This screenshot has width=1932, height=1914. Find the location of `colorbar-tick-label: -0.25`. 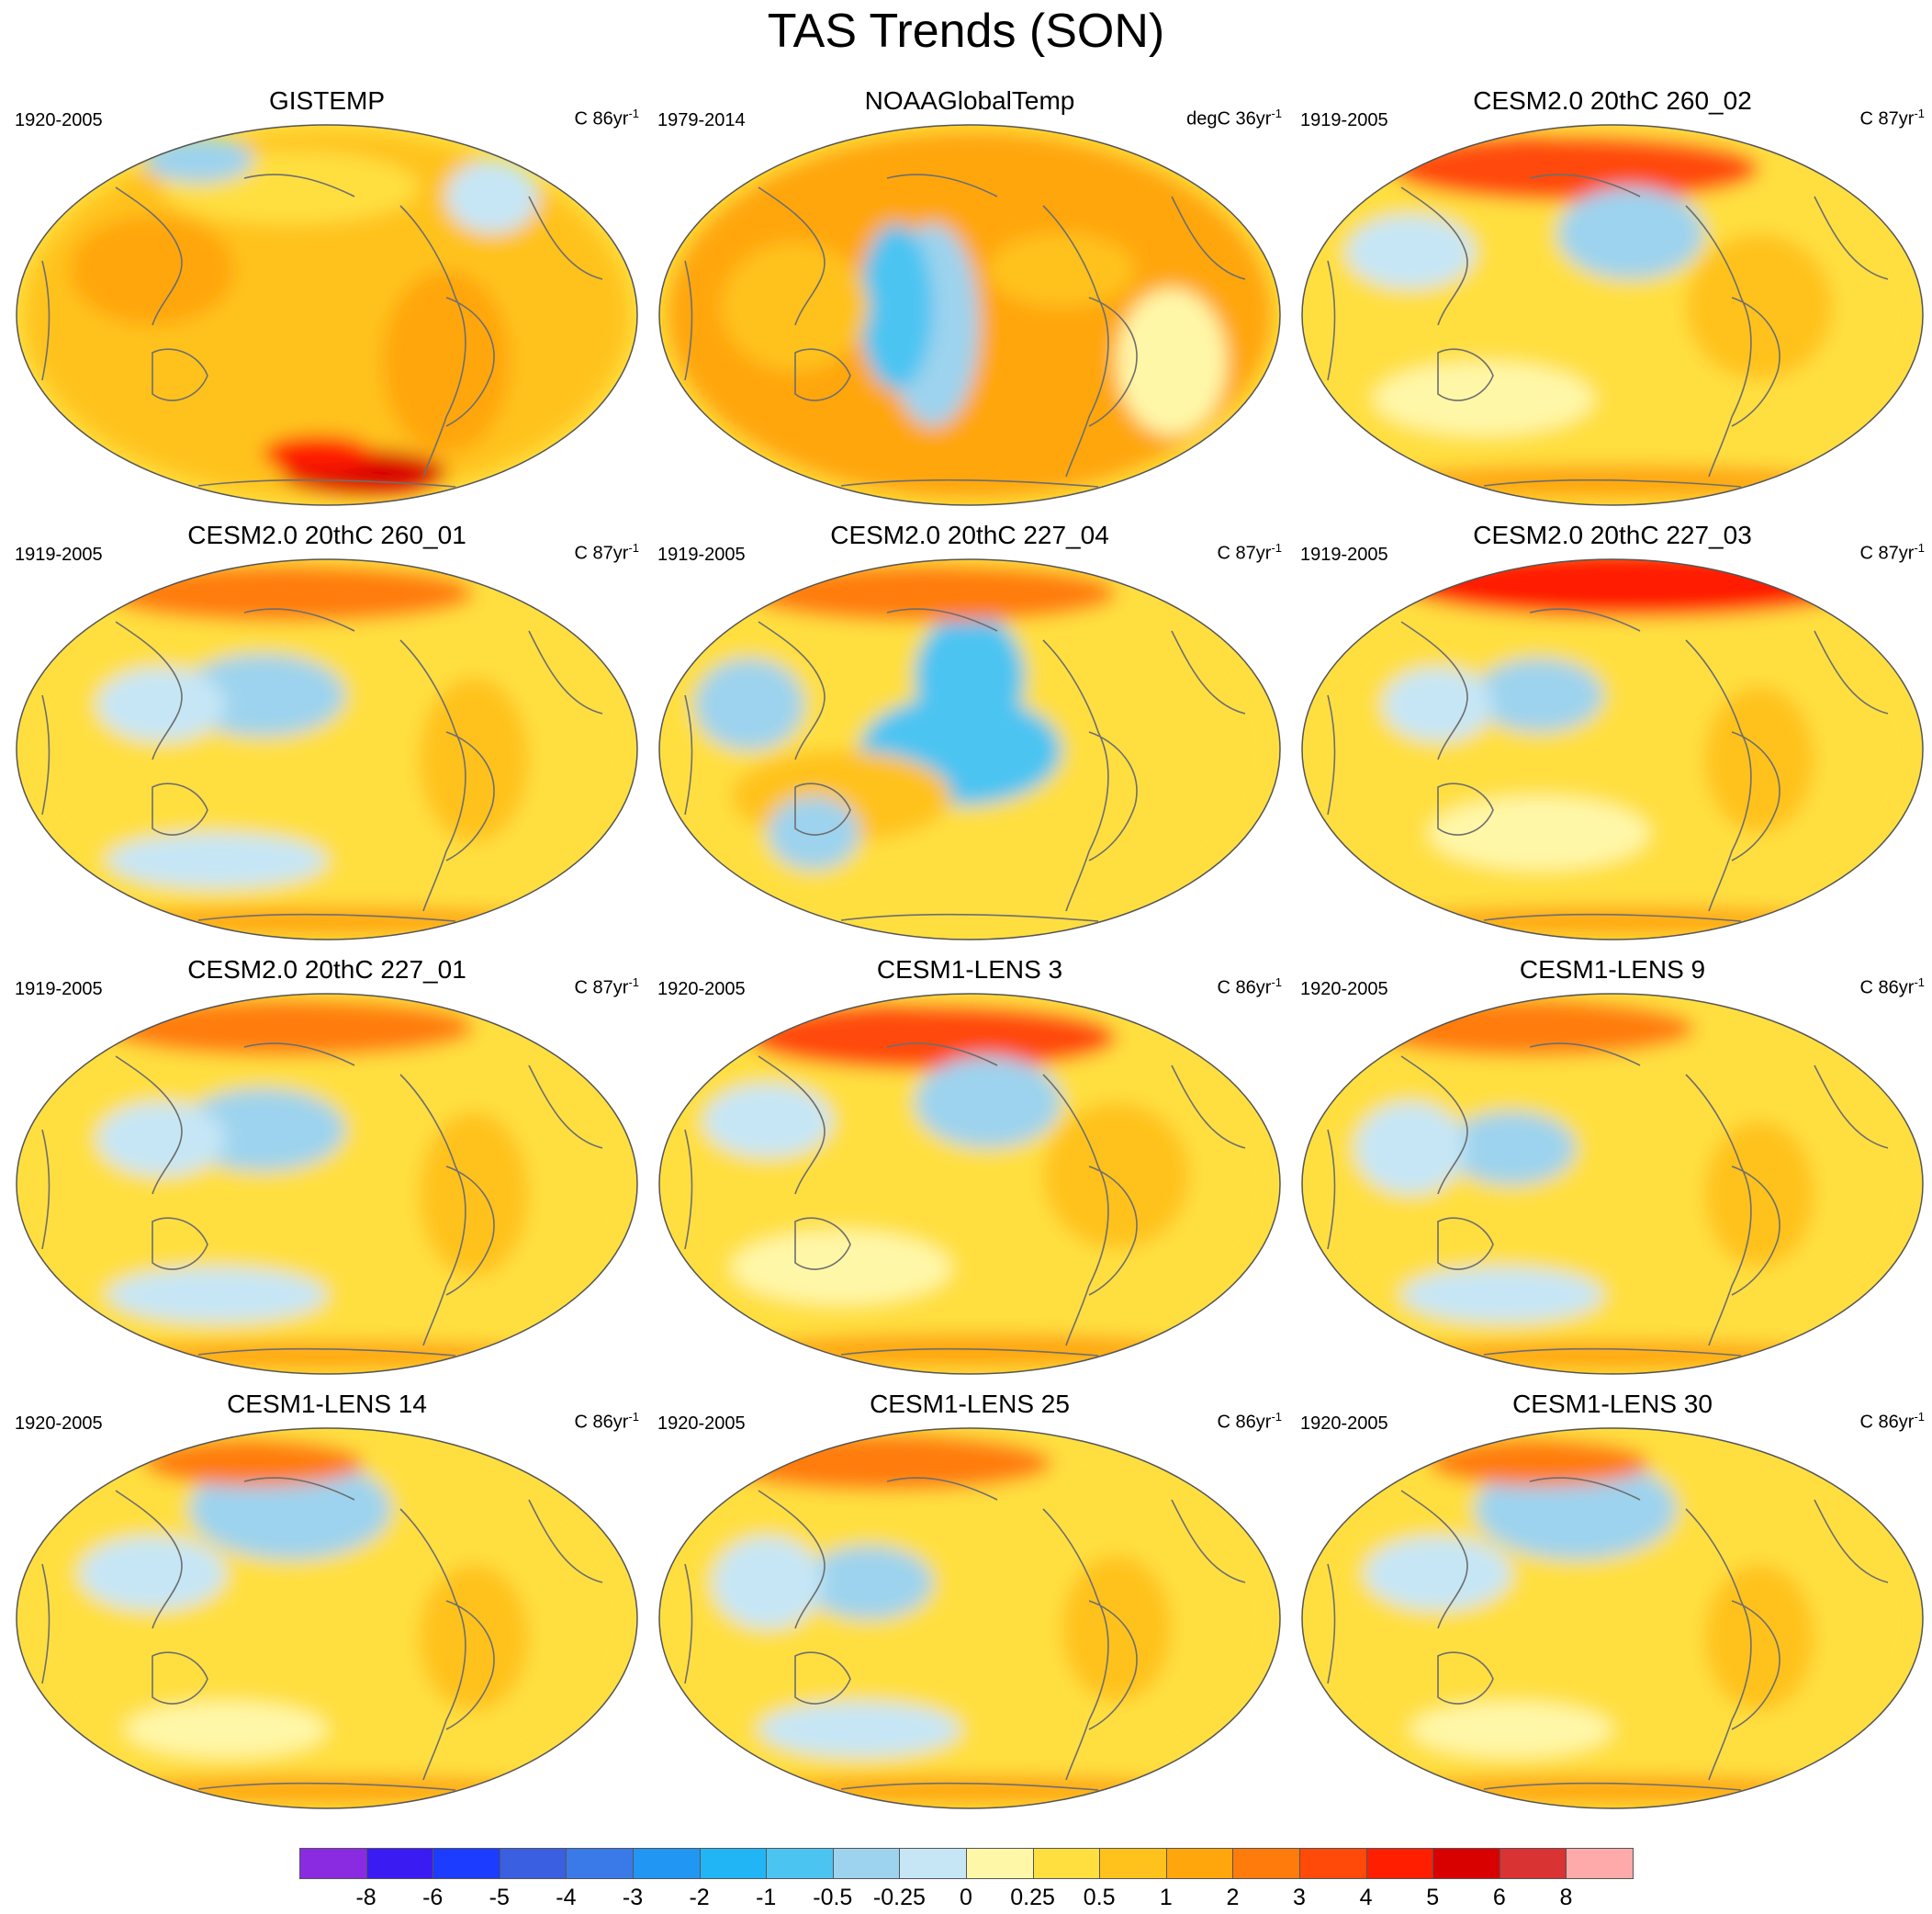

colorbar-tick-label: -0.25 is located at coordinates (899, 1897).